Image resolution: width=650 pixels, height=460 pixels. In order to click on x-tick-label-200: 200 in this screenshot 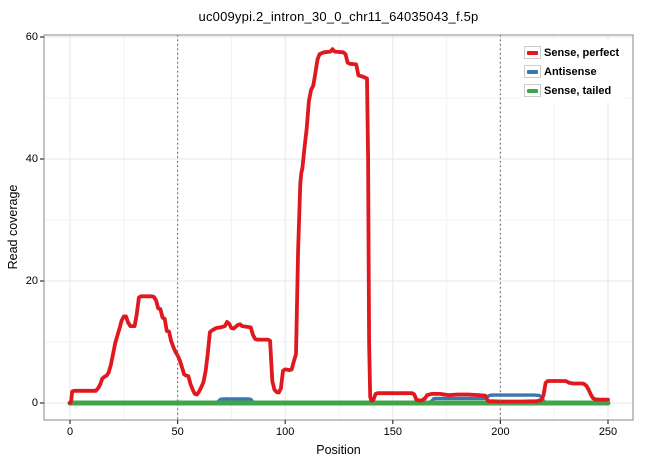, I will do `click(500, 432)`.